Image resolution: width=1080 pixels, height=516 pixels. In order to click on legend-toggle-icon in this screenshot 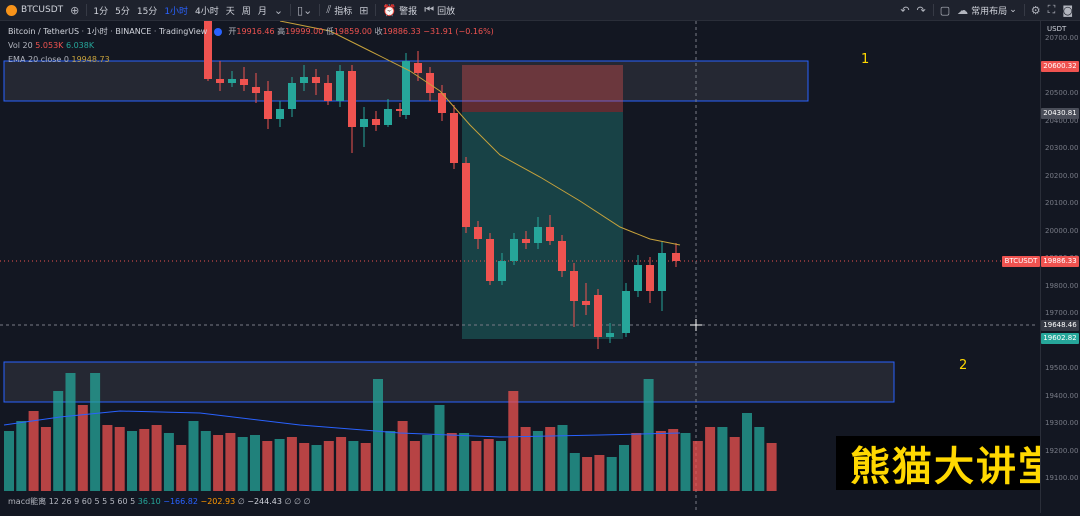, I will do `click(217, 31)`.